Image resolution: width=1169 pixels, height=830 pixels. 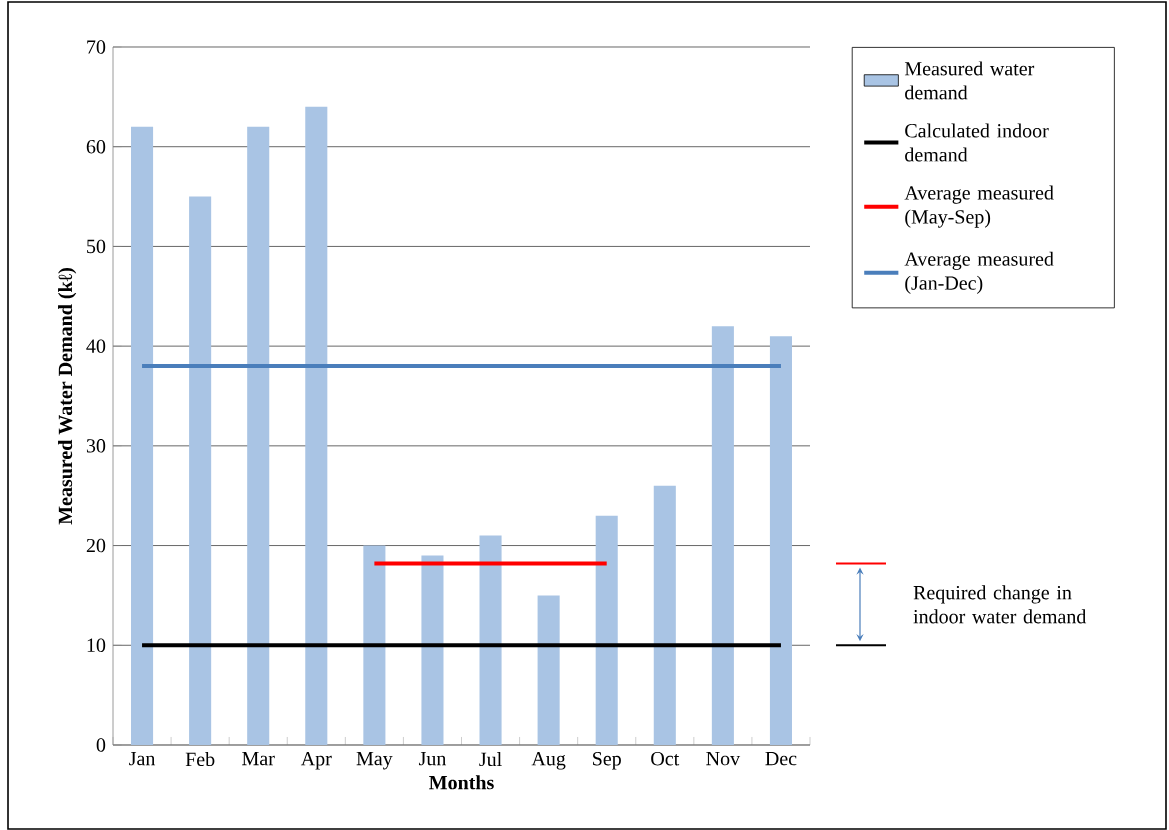 I want to click on x-tick-label: Aug, so click(x=548, y=761).